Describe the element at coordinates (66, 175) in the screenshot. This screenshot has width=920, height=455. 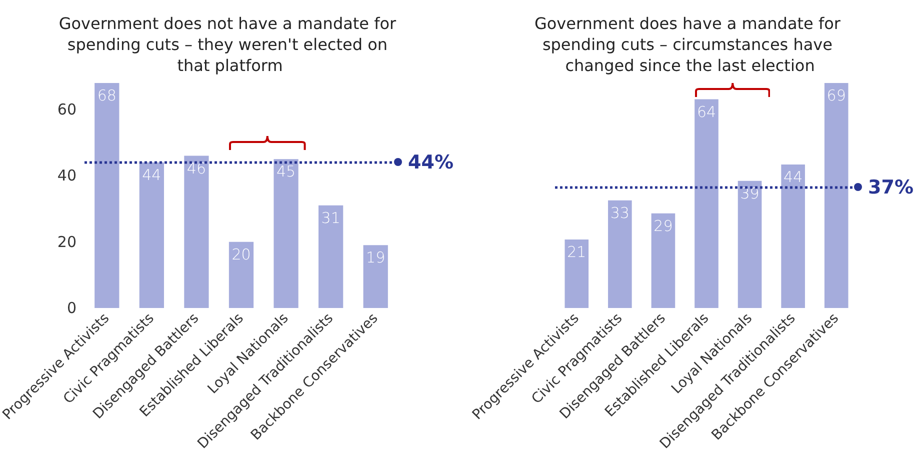
I see `y-tick-label: 40` at that location.